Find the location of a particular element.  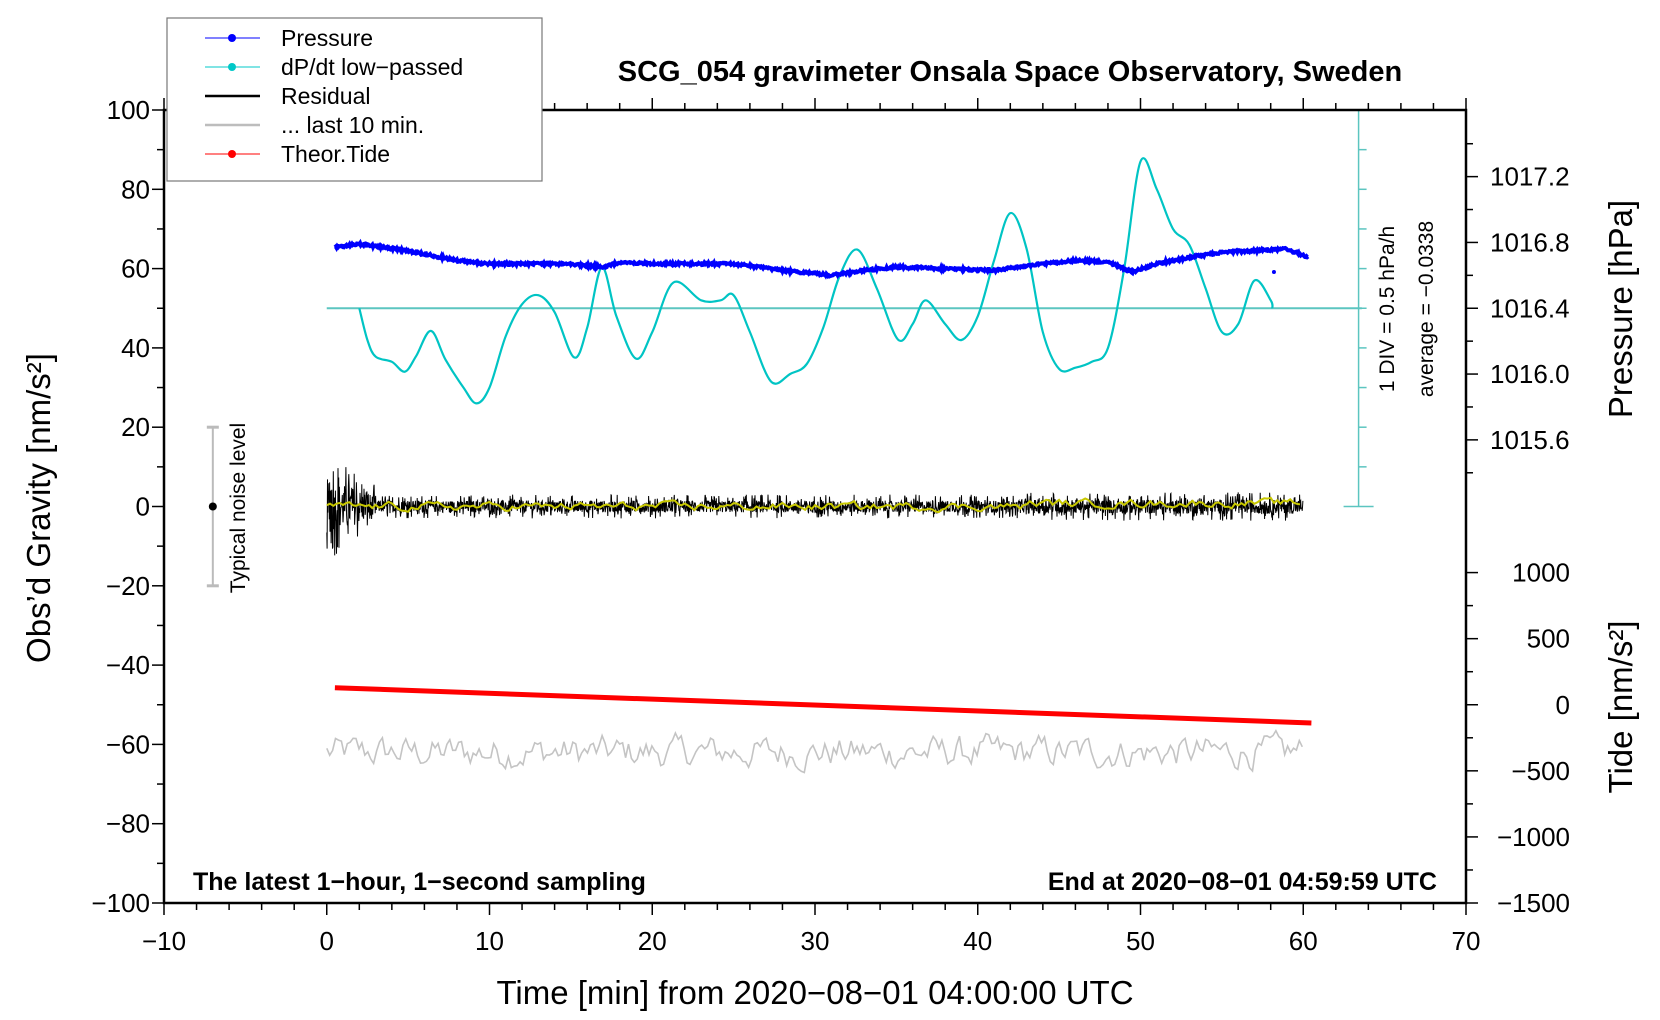

y-tick-label-left: −100 is located at coordinates (120, 903).